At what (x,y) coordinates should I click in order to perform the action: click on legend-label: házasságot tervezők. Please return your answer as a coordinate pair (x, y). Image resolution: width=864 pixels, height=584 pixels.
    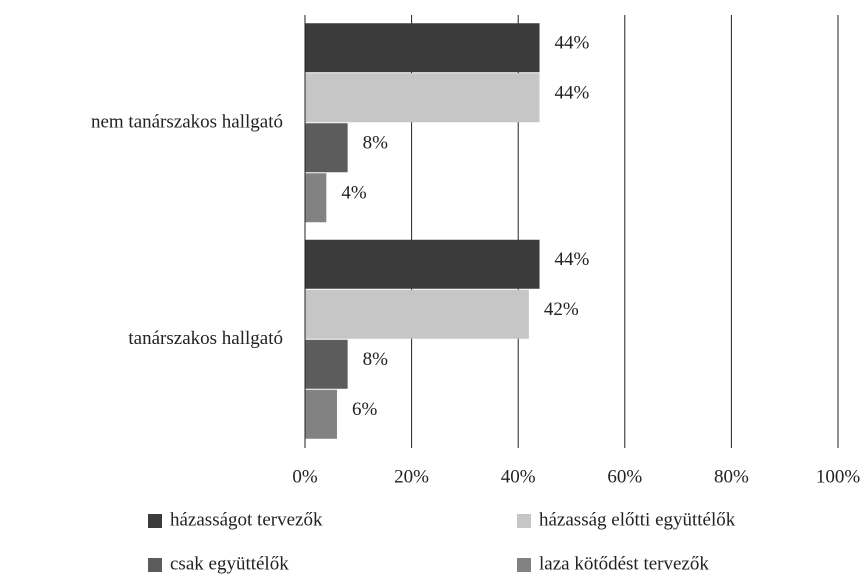
    Looking at the image, I should click on (246, 519).